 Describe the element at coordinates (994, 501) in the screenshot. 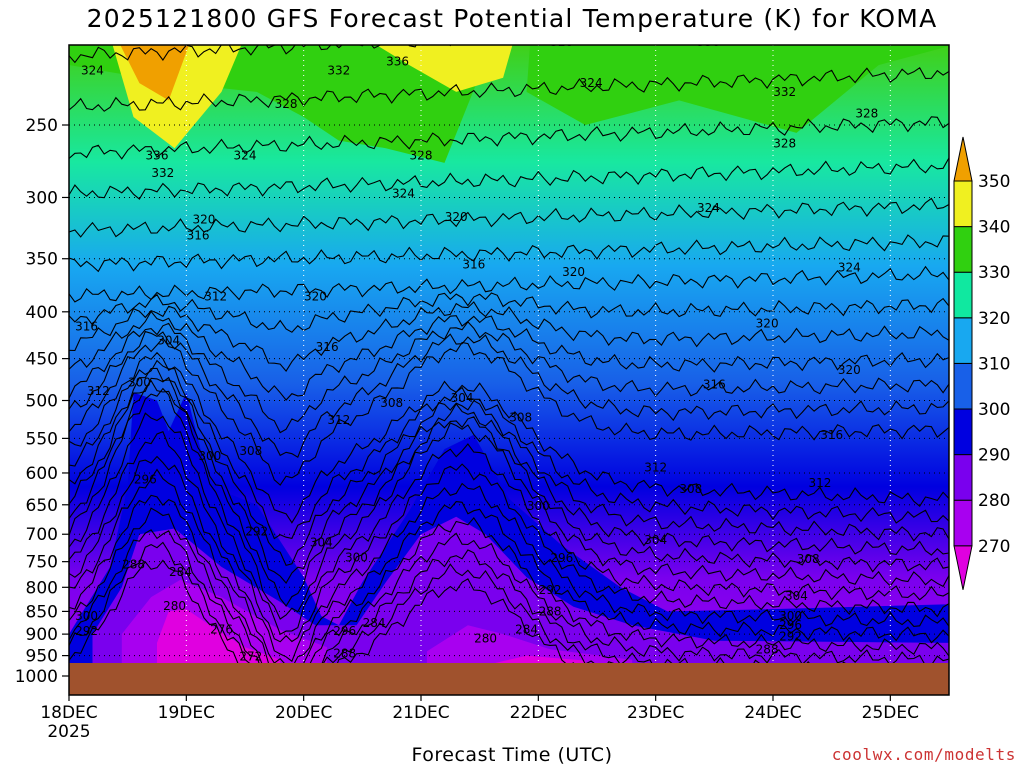

I see `colorbar-label: 280` at that location.